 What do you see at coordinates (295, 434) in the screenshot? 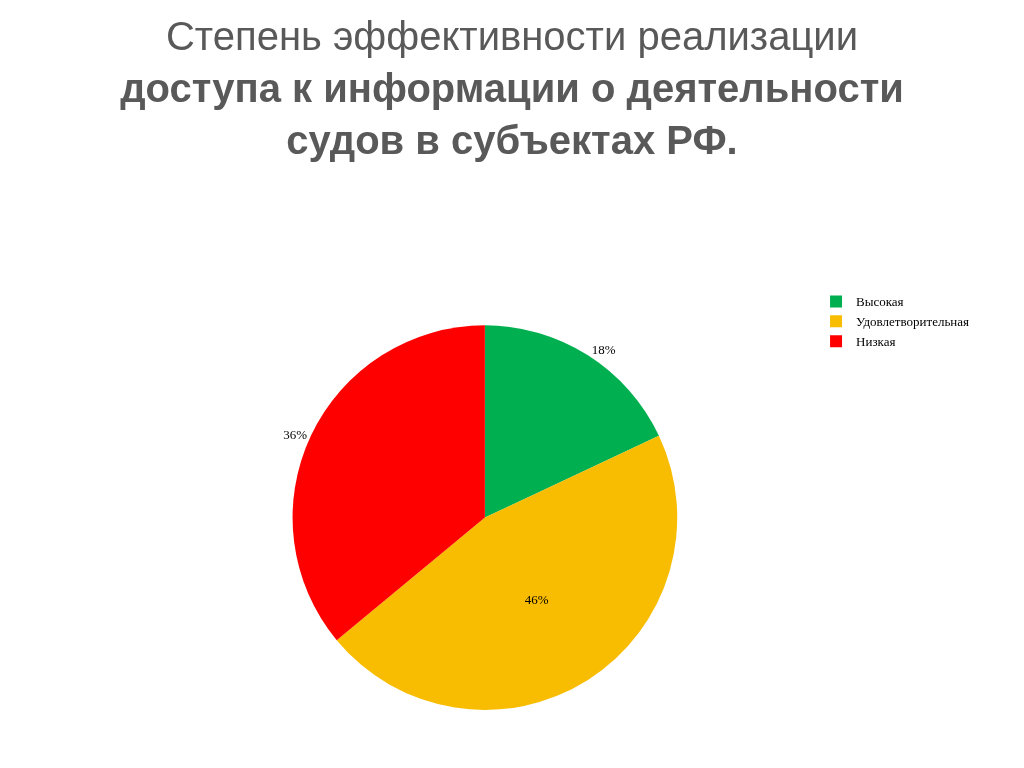
I see `data-label: 36%` at bounding box center [295, 434].